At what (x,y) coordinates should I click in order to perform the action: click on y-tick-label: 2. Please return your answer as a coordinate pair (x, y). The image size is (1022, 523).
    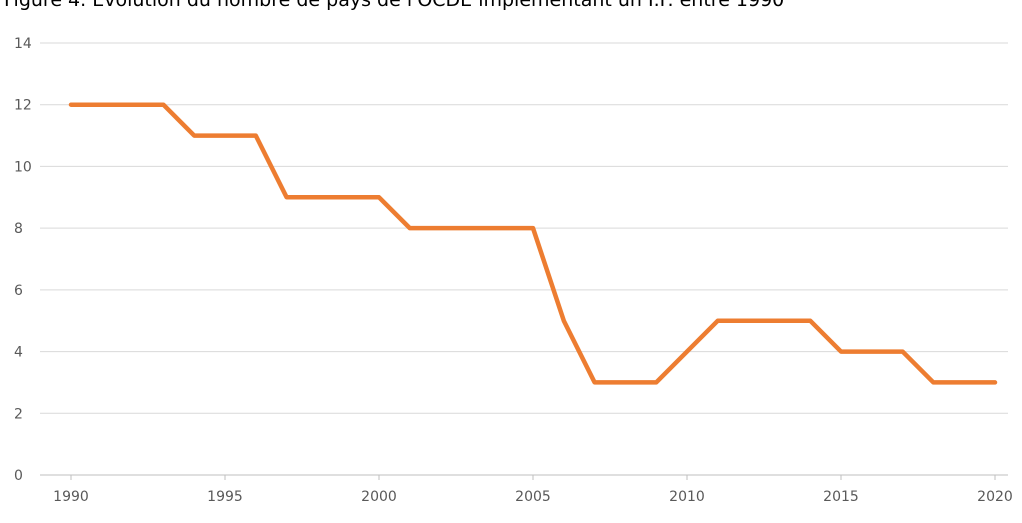
    Looking at the image, I should click on (18, 414).